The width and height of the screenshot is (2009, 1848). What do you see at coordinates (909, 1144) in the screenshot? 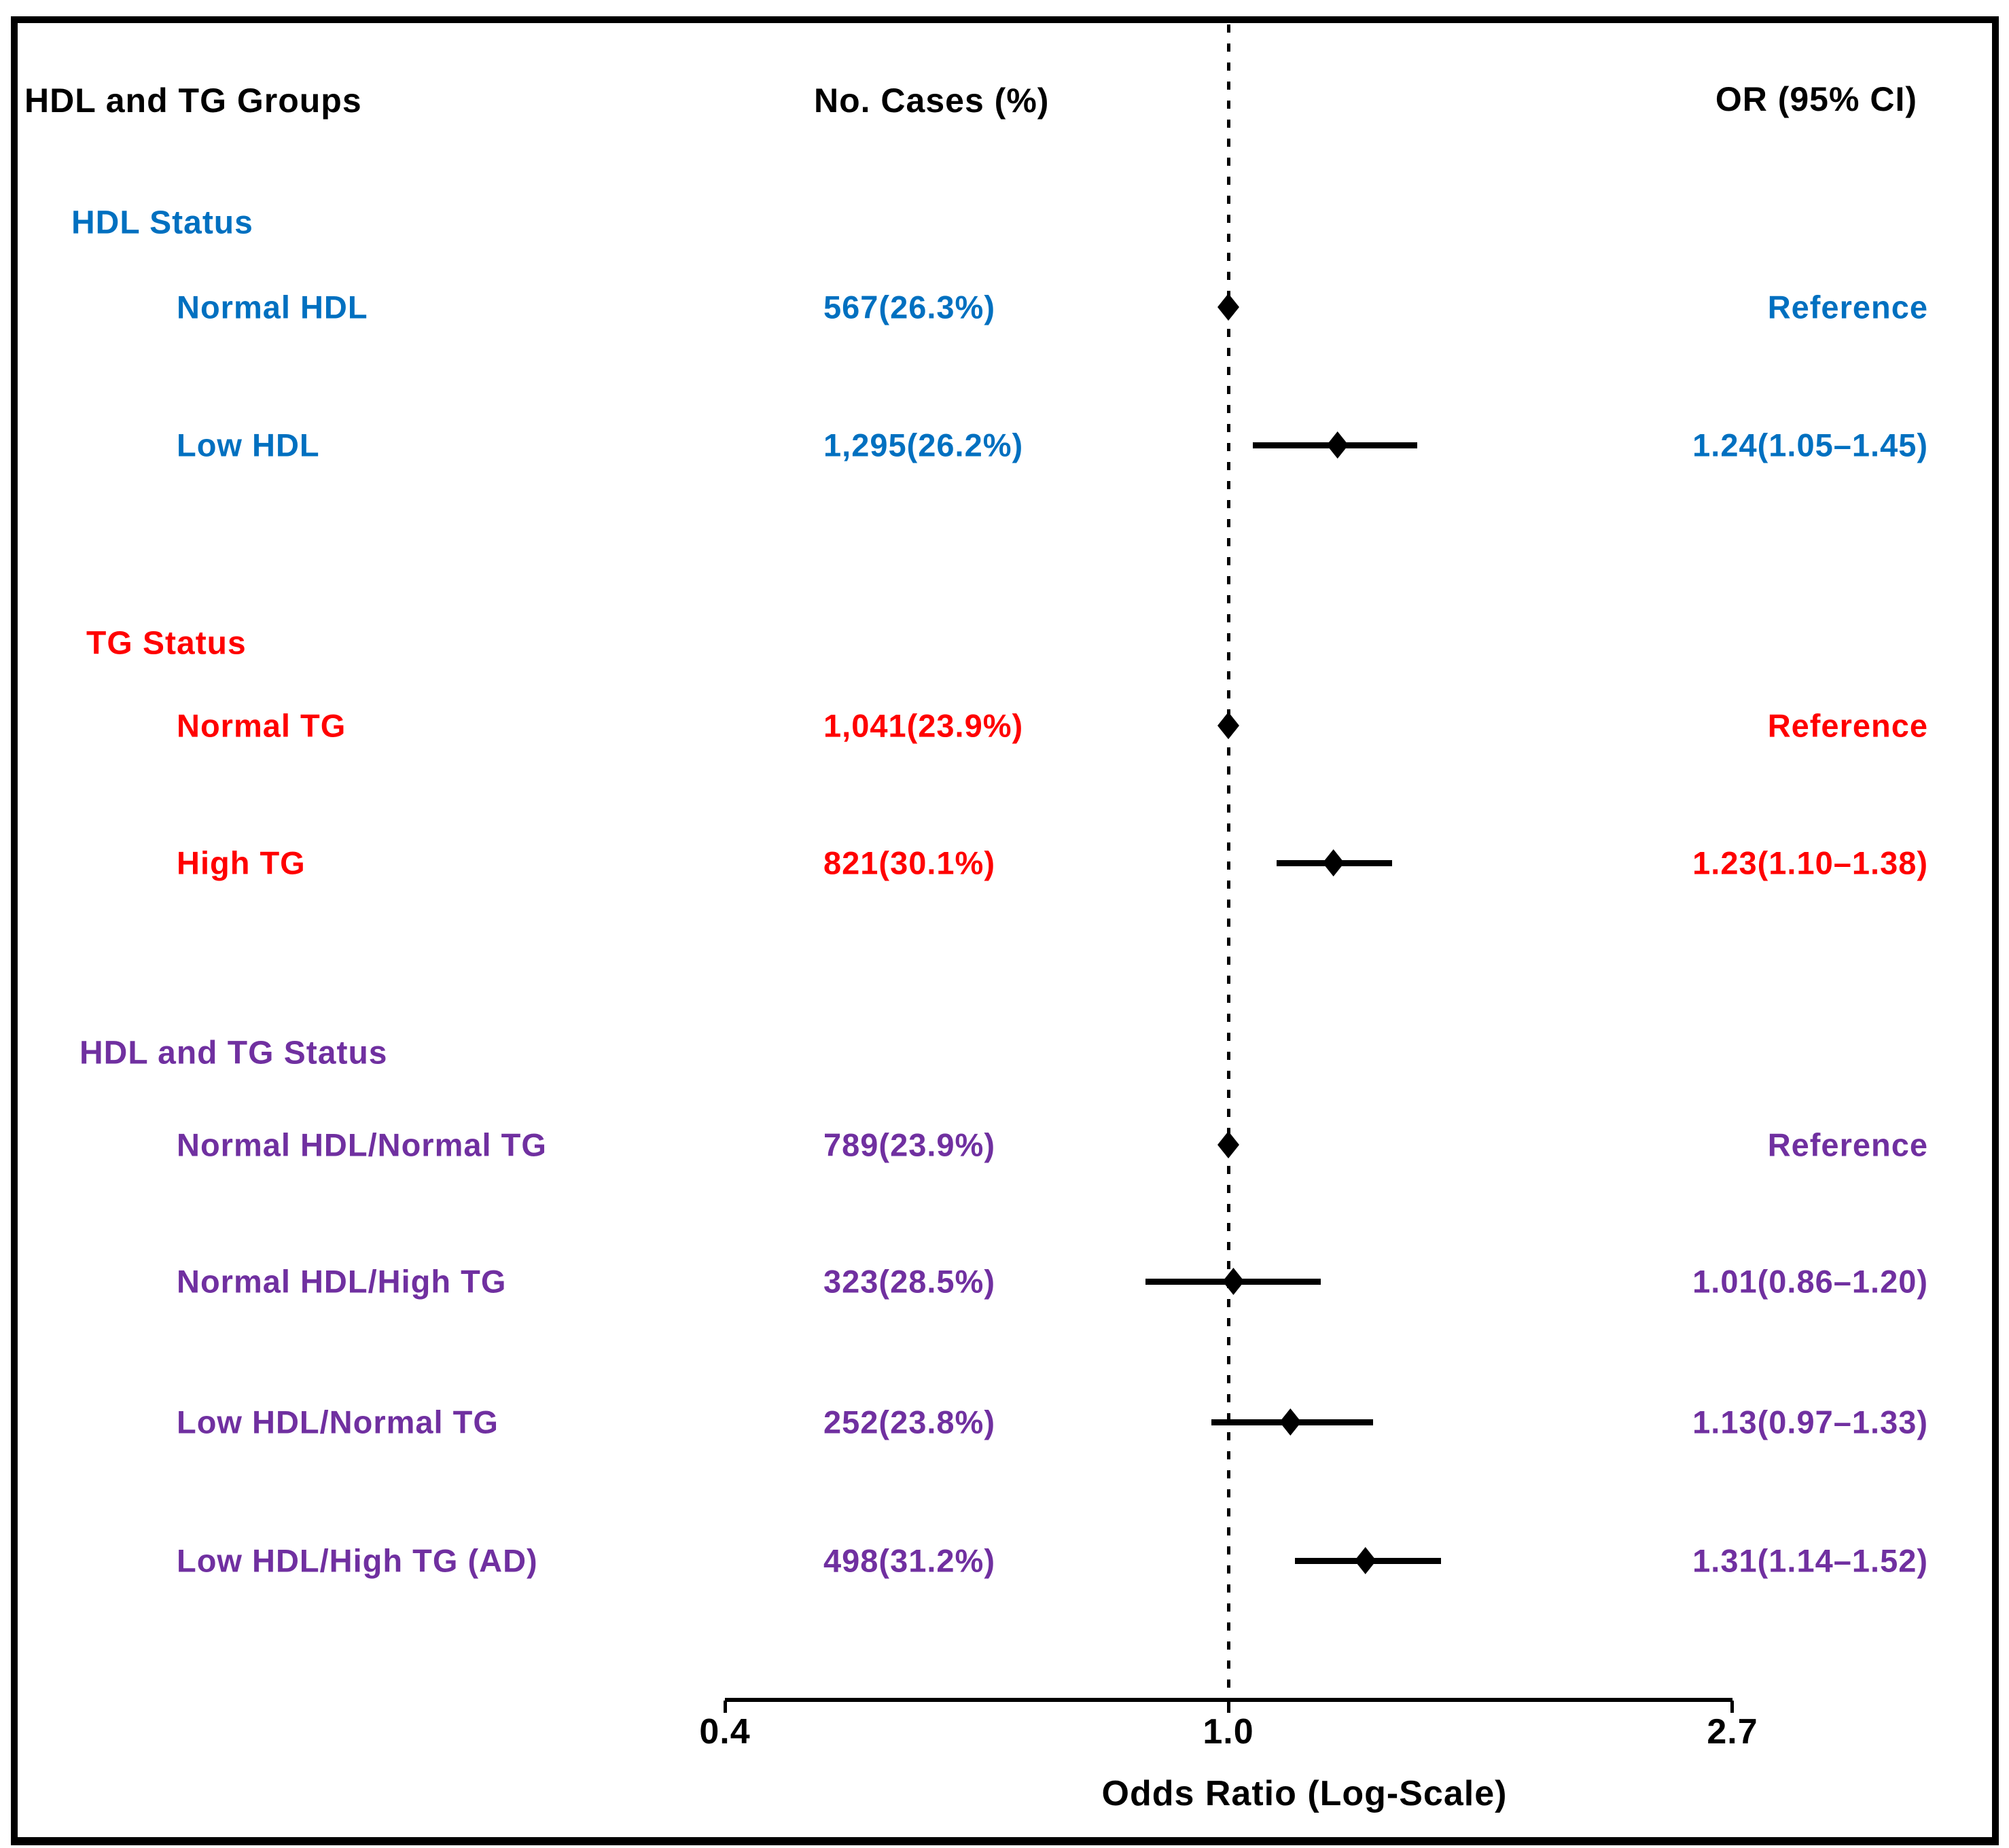
I see `row-cases-value: 789(23.9%)` at bounding box center [909, 1144].